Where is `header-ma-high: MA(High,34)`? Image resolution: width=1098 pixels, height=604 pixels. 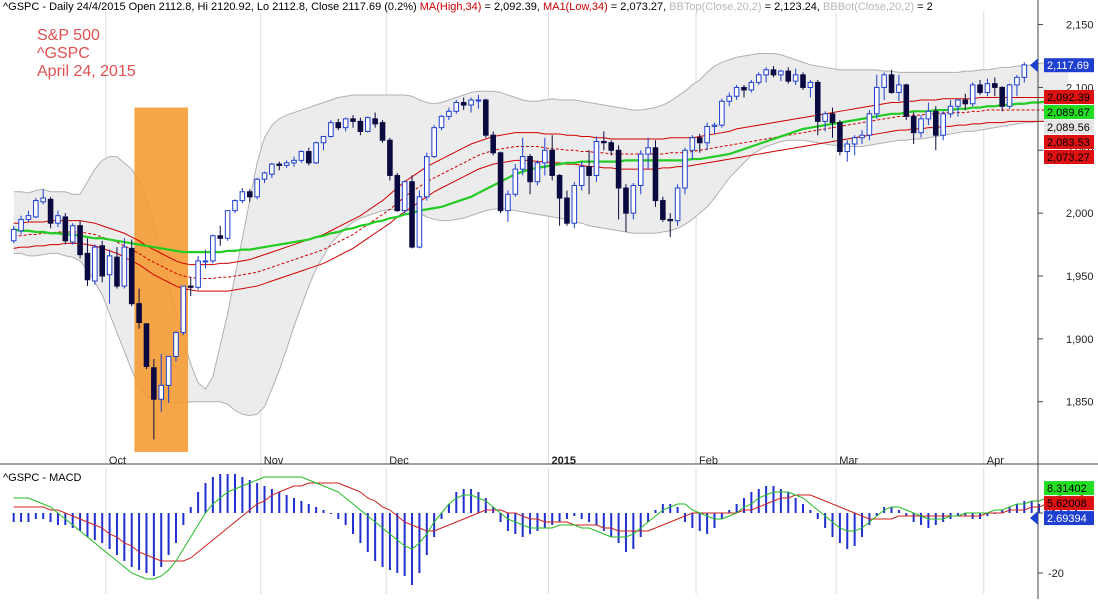
header-ma-high: MA(High,34) is located at coordinates (450, 7).